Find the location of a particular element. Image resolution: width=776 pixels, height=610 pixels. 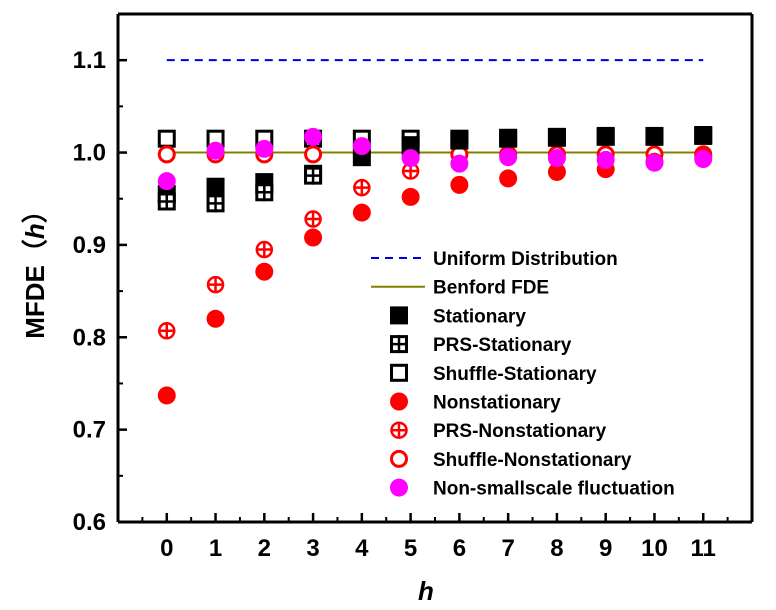

x-axis-title: h is located at coordinates (426, 591).